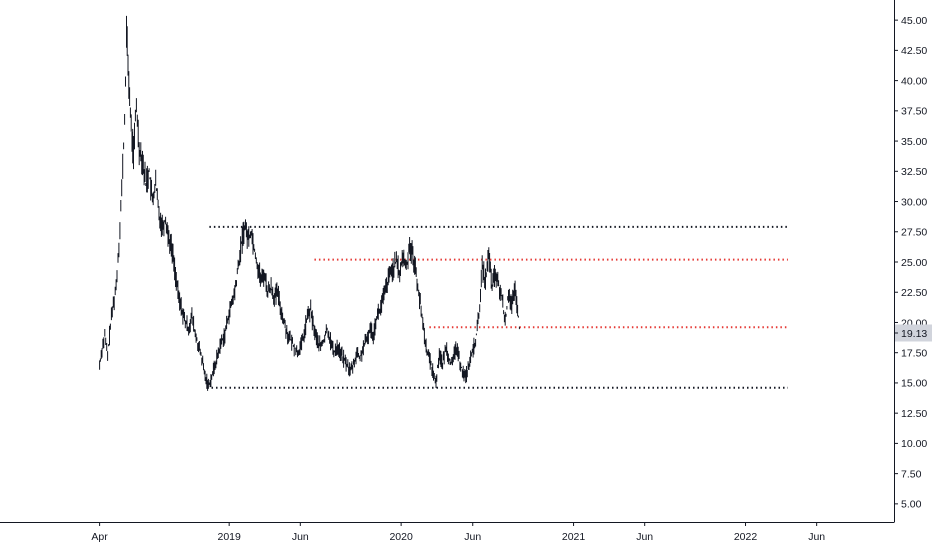  Describe the element at coordinates (914, 81) in the screenshot. I see `price-tick-label: 40.00` at that location.